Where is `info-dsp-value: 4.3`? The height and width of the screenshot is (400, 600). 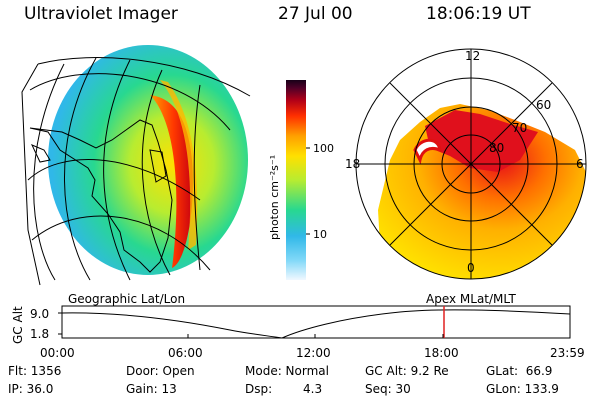
info-dsp-value: 4.3 is located at coordinates (313, 389).